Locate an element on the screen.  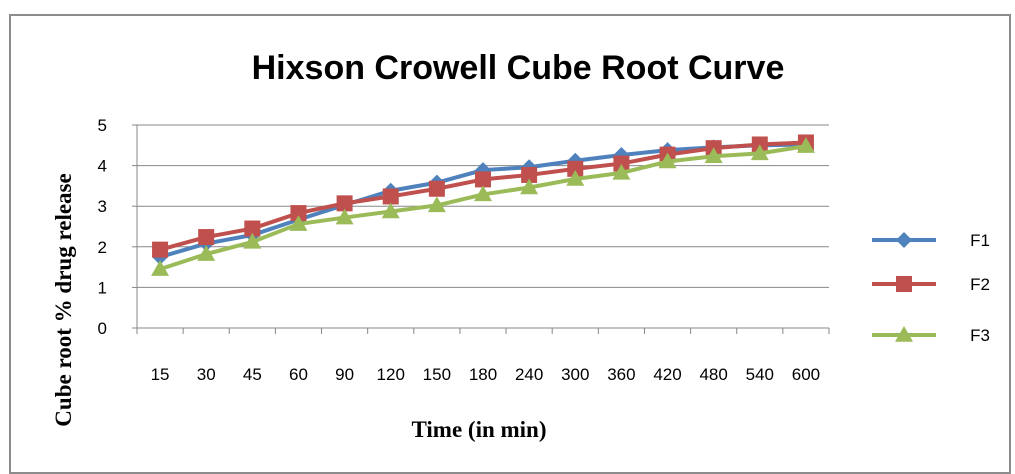
y-tick-label: 0 is located at coordinates (102, 328).